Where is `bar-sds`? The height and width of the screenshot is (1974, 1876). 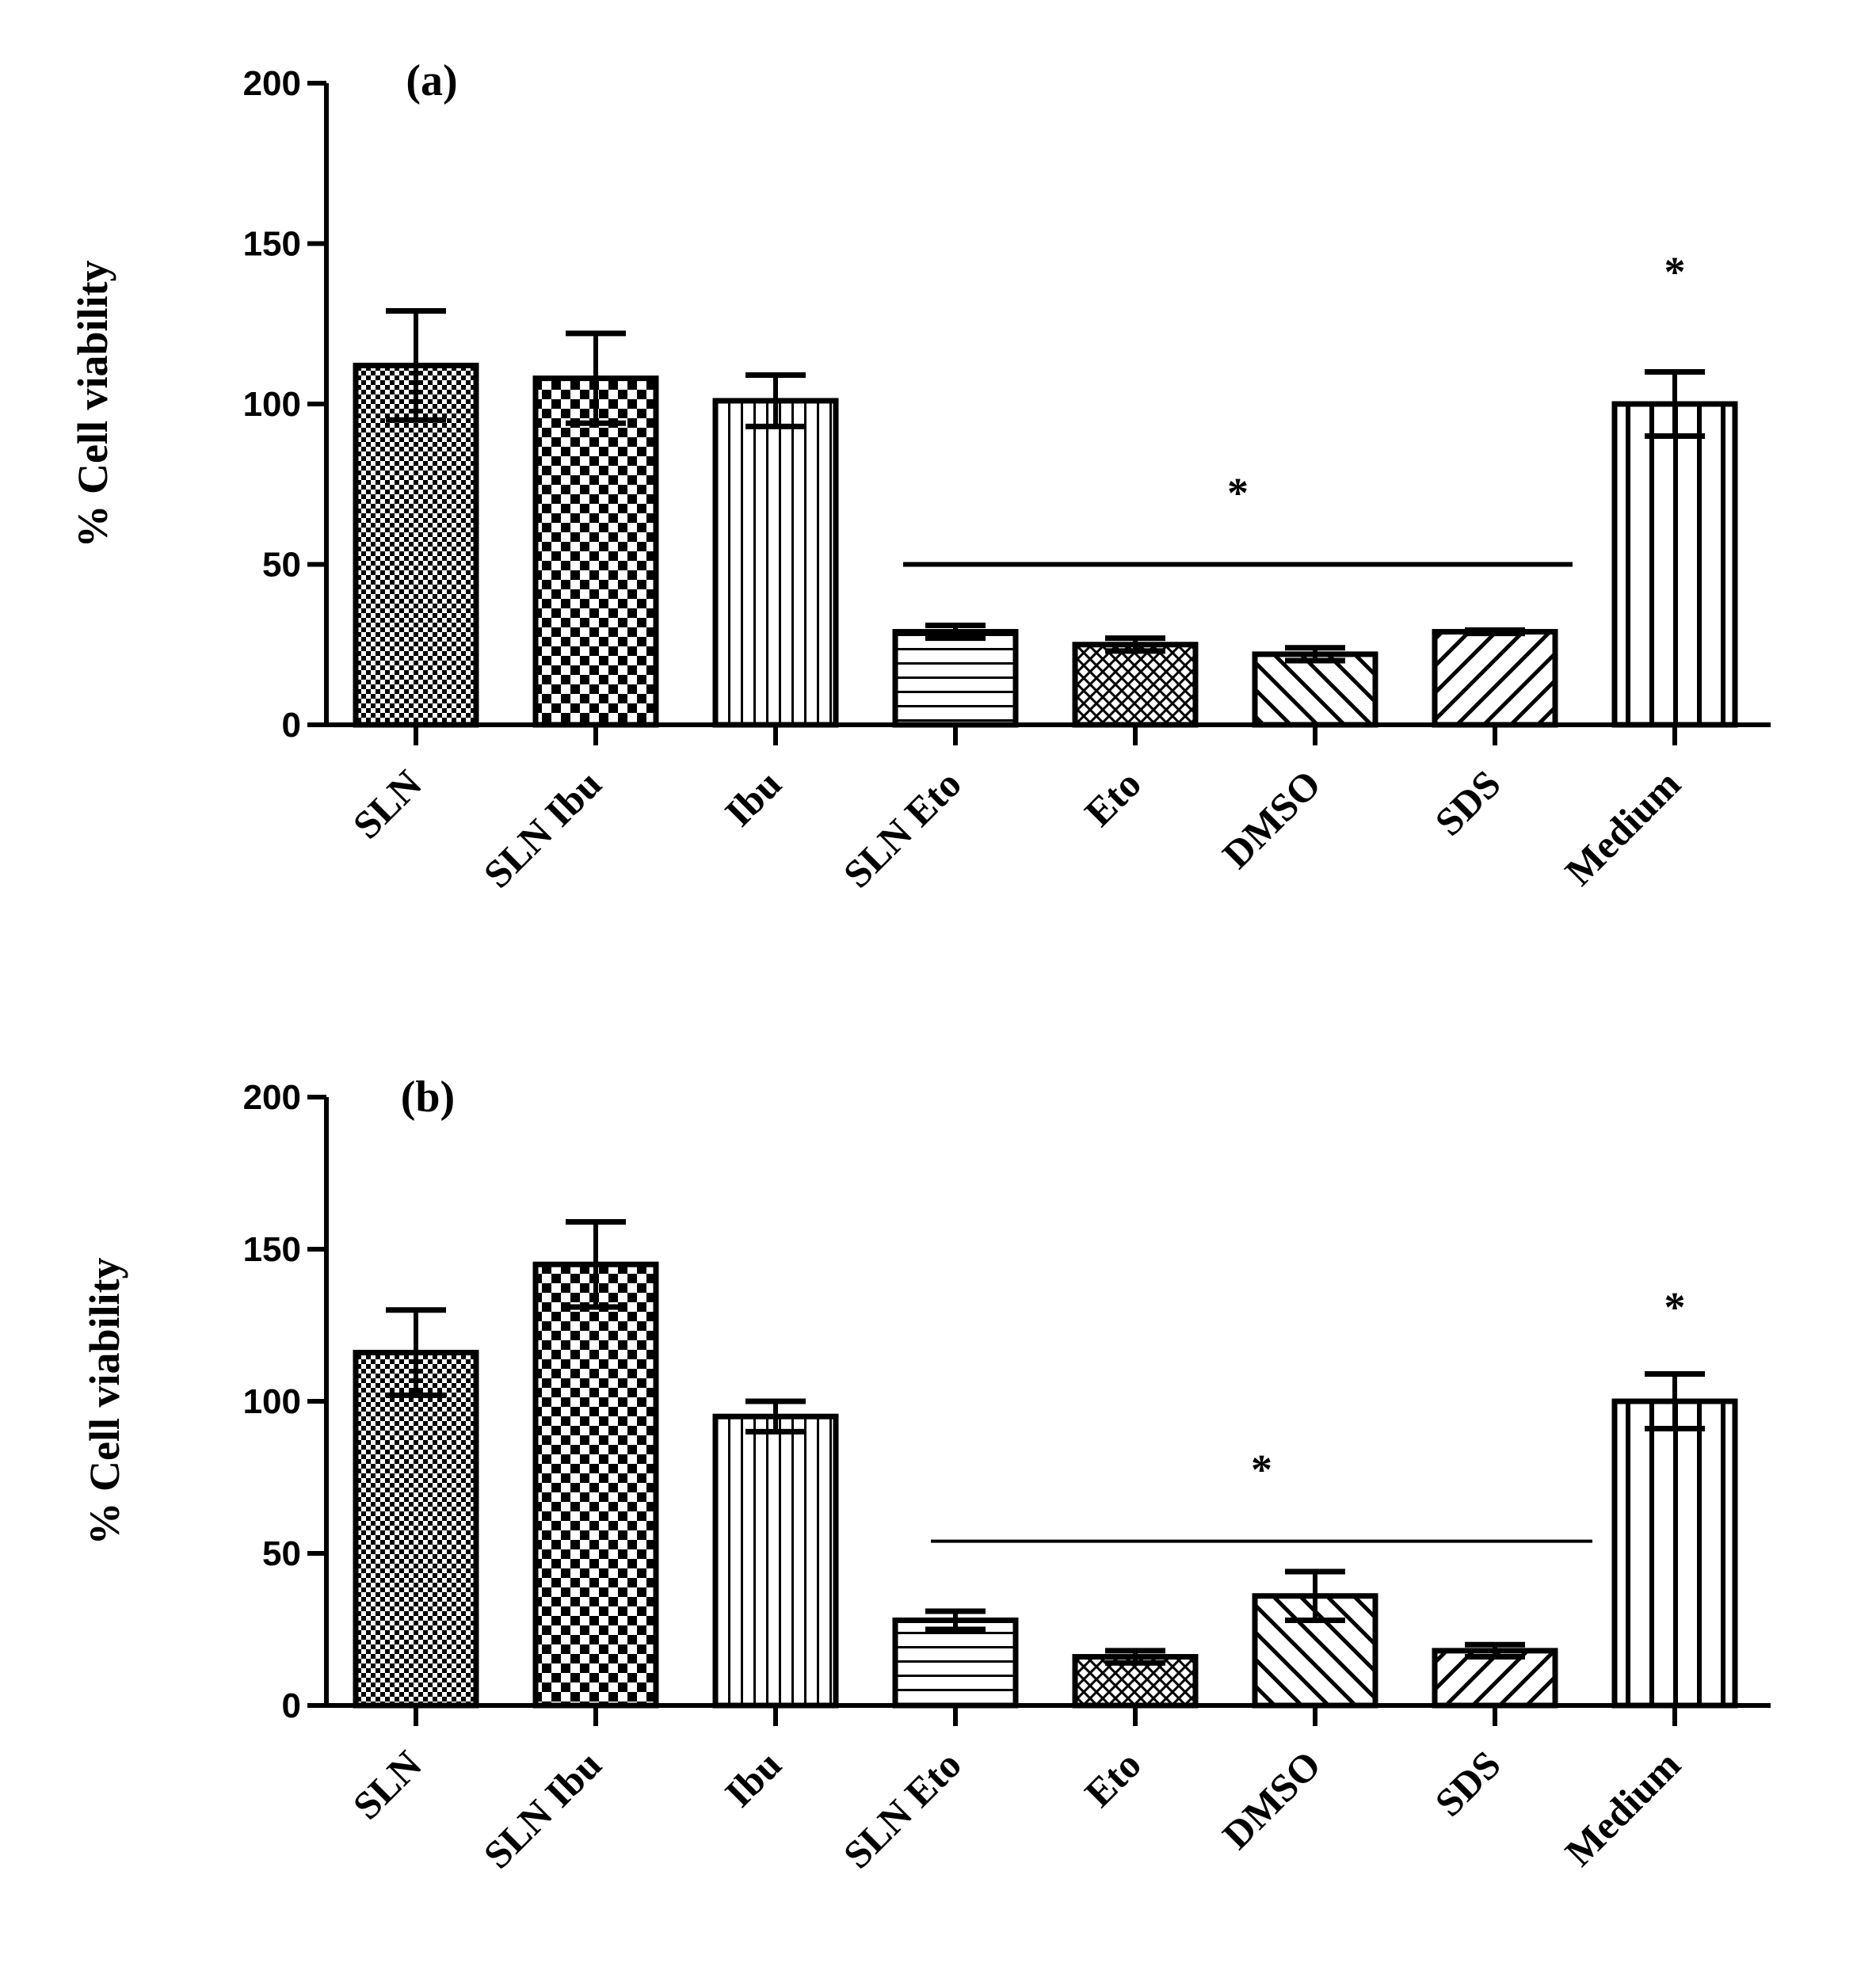
bar-sds is located at coordinates (1495, 678).